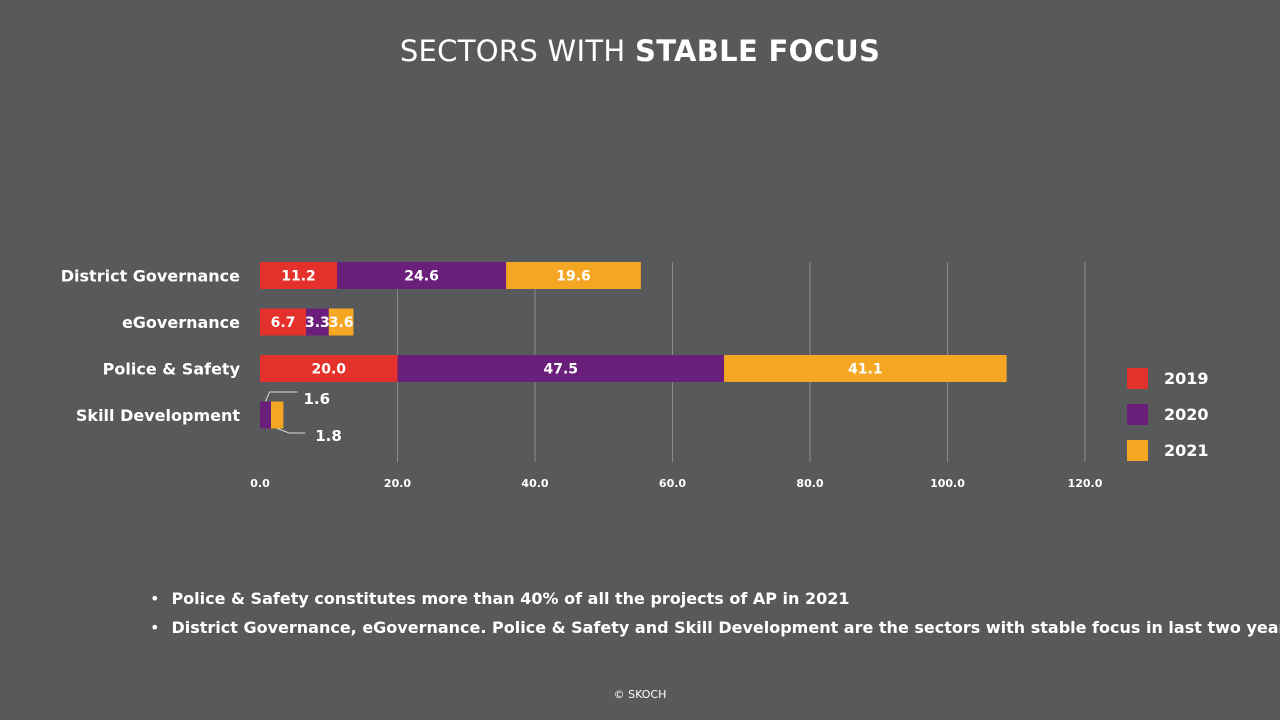 The height and width of the screenshot is (720, 1280). Describe the element at coordinates (150, 276) in the screenshot. I see `category-label: District Governance` at that location.